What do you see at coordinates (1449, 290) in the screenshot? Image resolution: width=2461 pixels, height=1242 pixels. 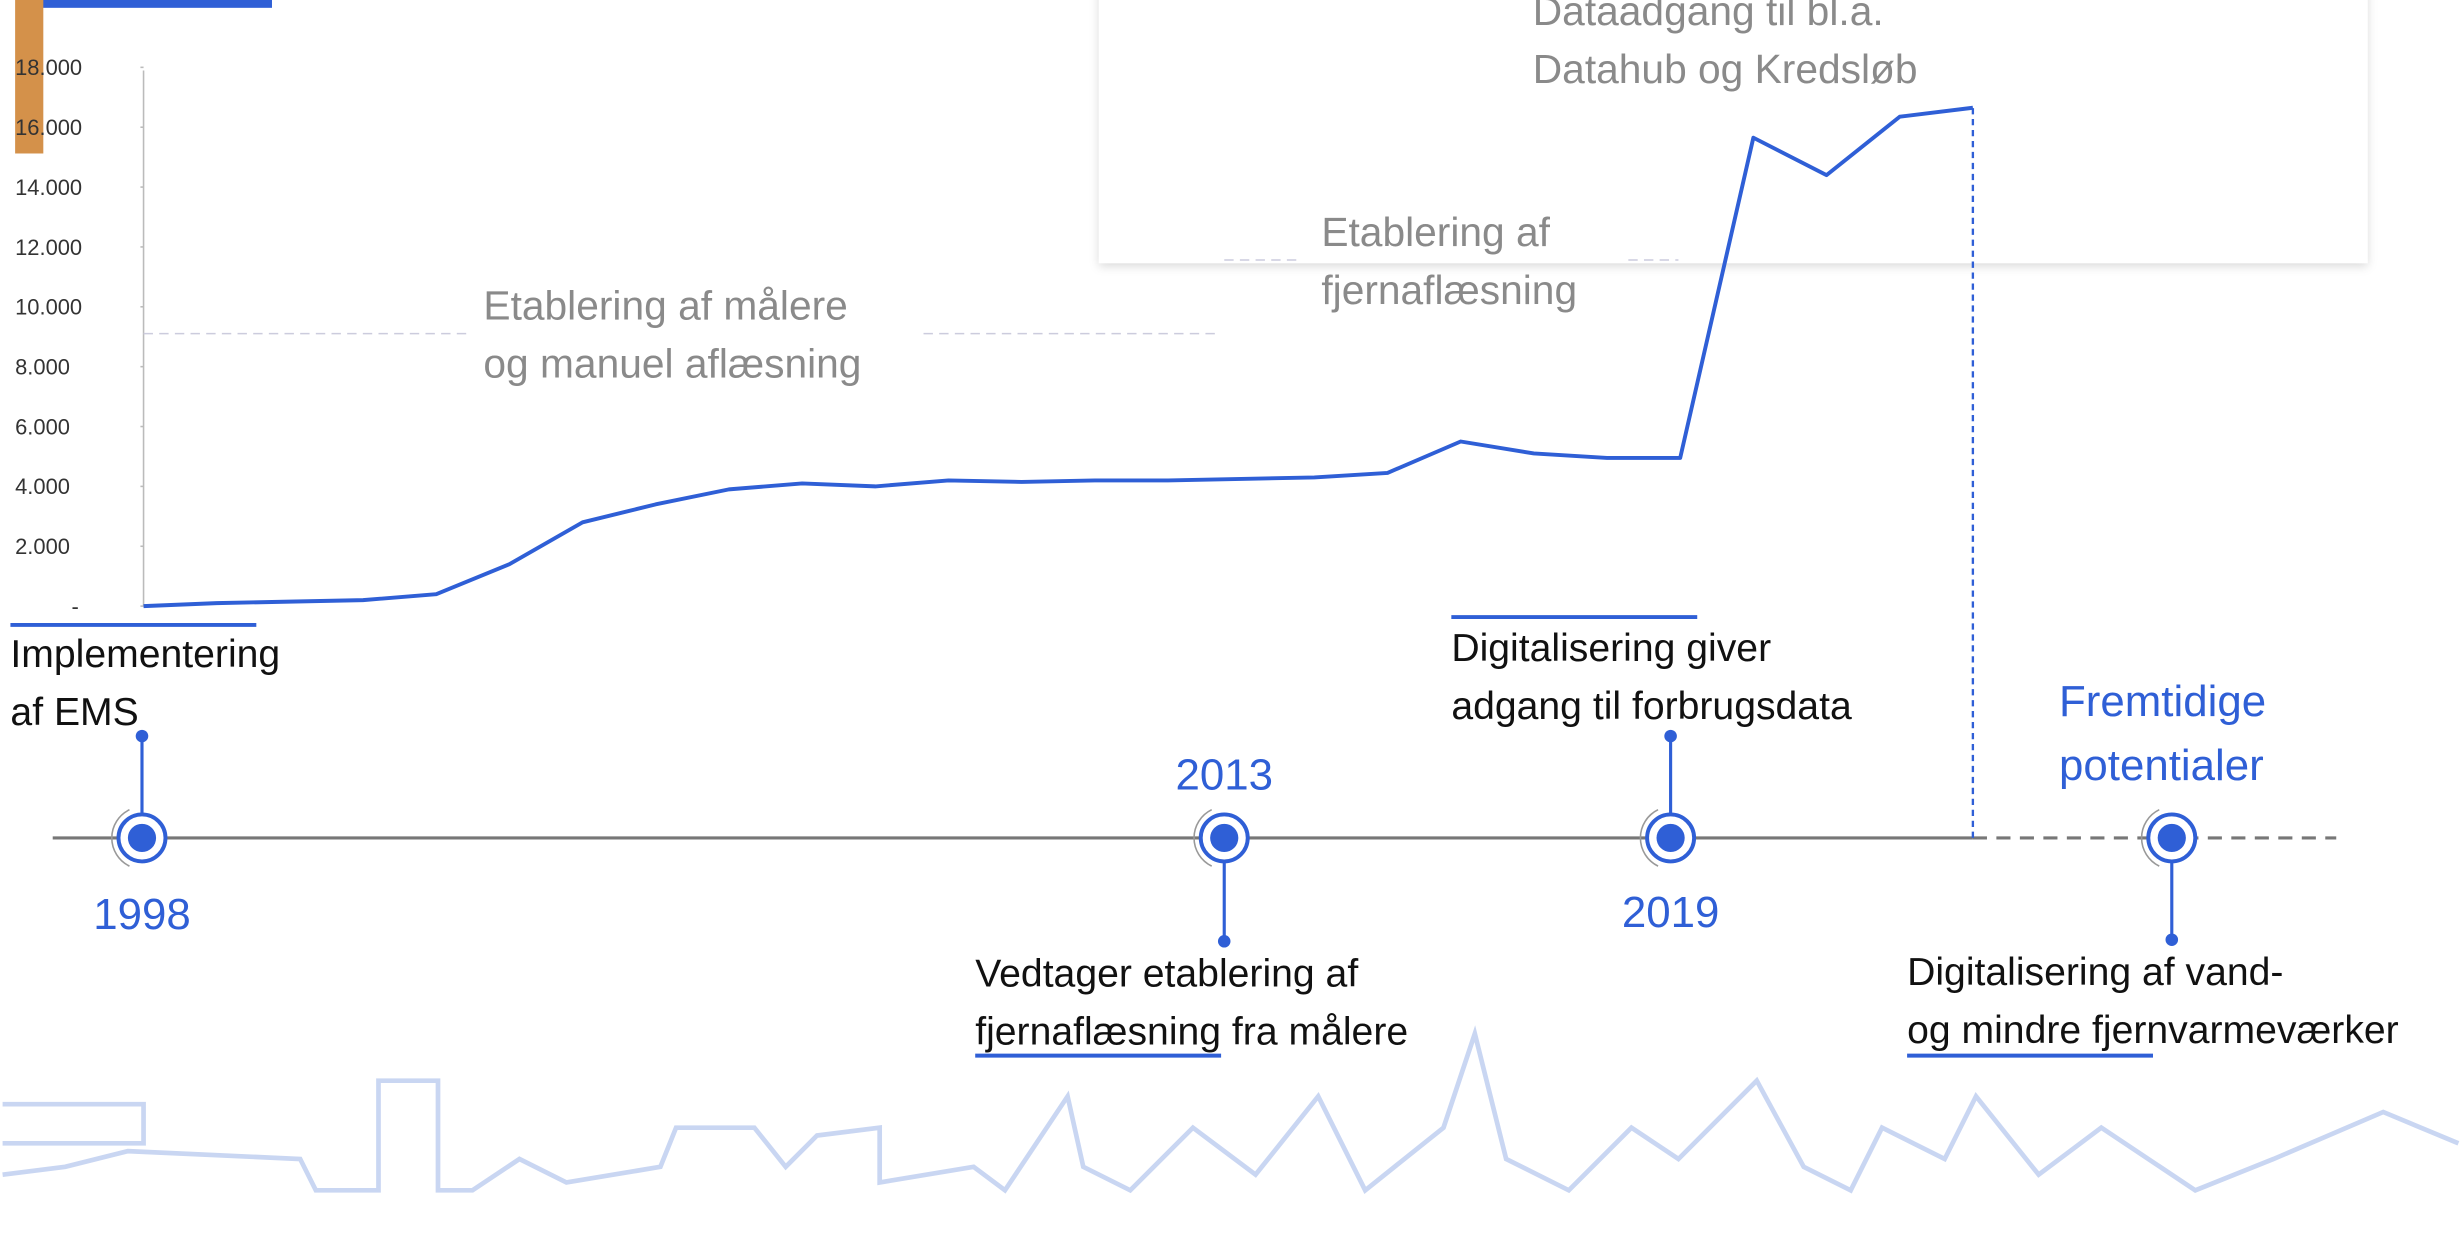 I see `annotation: fjernaflæsning` at bounding box center [1449, 290].